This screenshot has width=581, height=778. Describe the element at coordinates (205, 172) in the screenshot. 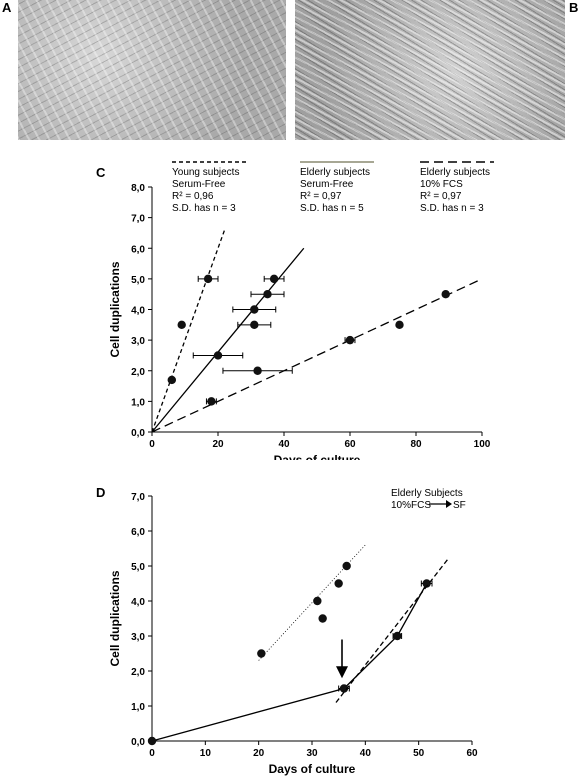

I see `legend-text: Young subjects` at that location.